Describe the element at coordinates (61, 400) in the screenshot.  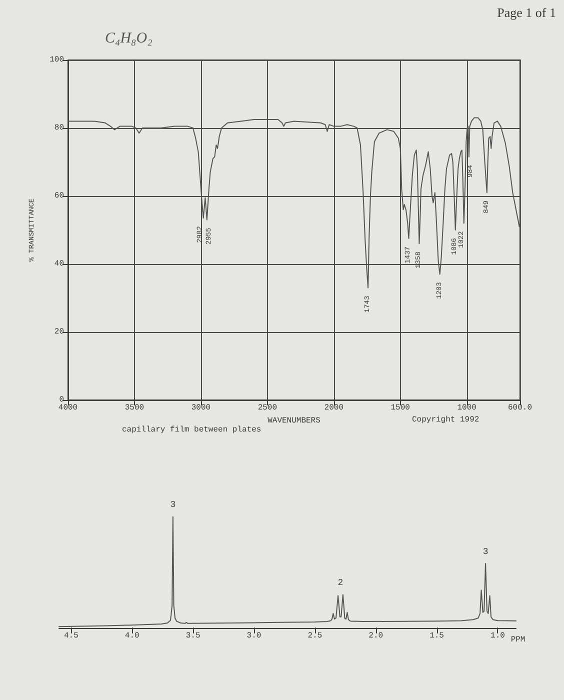
I see `y-tick-label: 0` at that location.